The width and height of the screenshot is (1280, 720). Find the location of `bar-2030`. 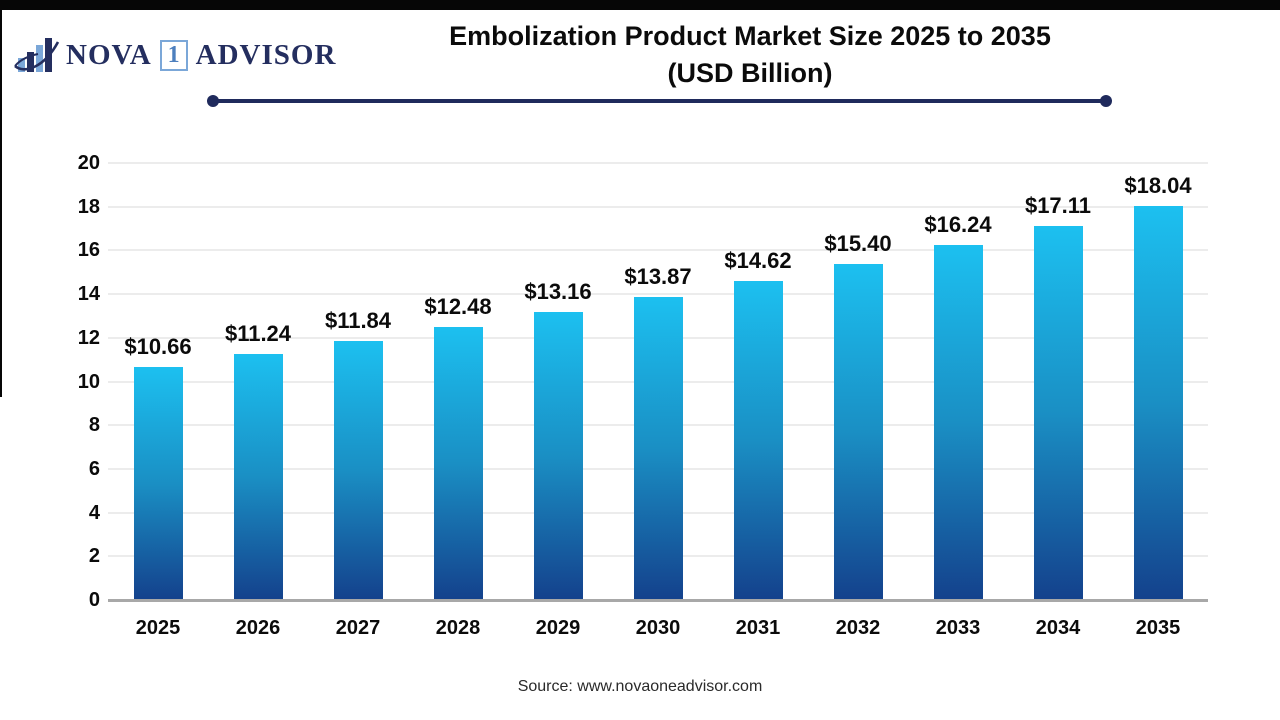

bar-2030 is located at coordinates (658, 448).